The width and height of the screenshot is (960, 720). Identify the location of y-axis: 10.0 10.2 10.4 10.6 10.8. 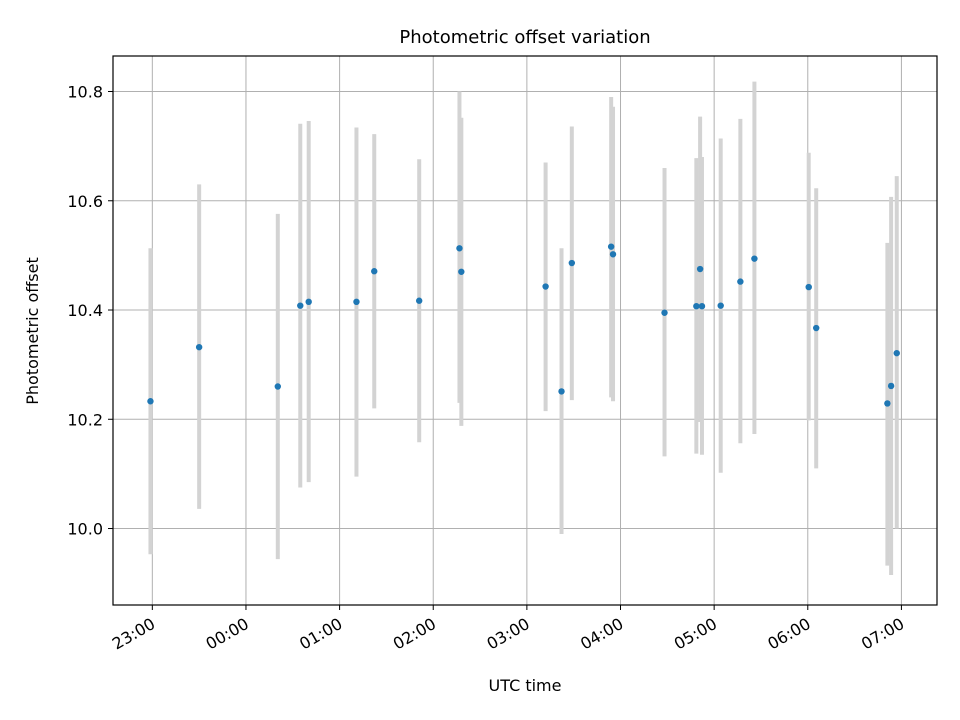
(90, 311).